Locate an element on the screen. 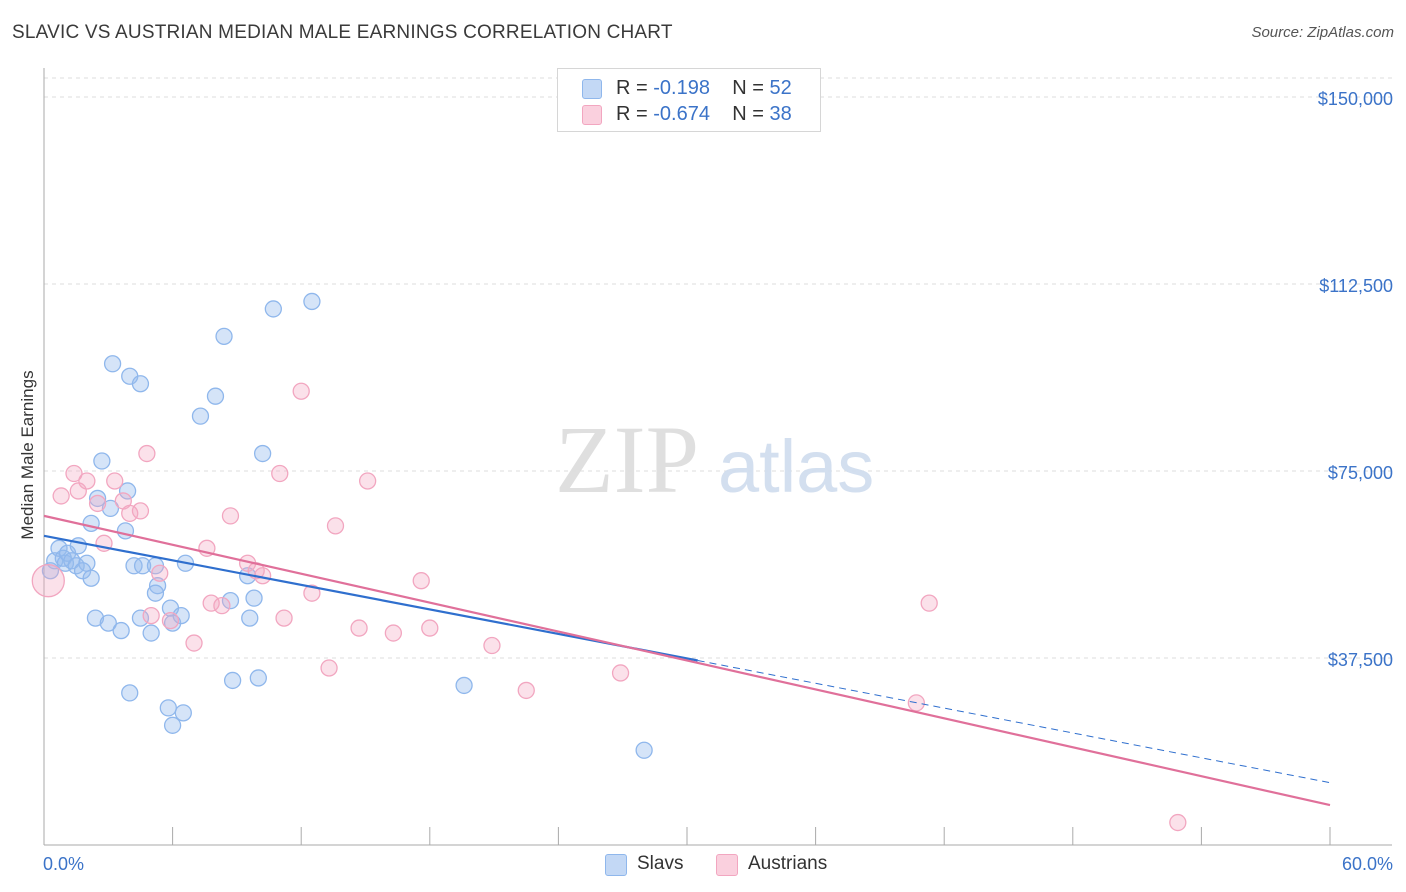 Image resolution: width=1406 pixels, height=892 pixels. y-tick-label-0: $37,500 is located at coordinates (1360, 660).